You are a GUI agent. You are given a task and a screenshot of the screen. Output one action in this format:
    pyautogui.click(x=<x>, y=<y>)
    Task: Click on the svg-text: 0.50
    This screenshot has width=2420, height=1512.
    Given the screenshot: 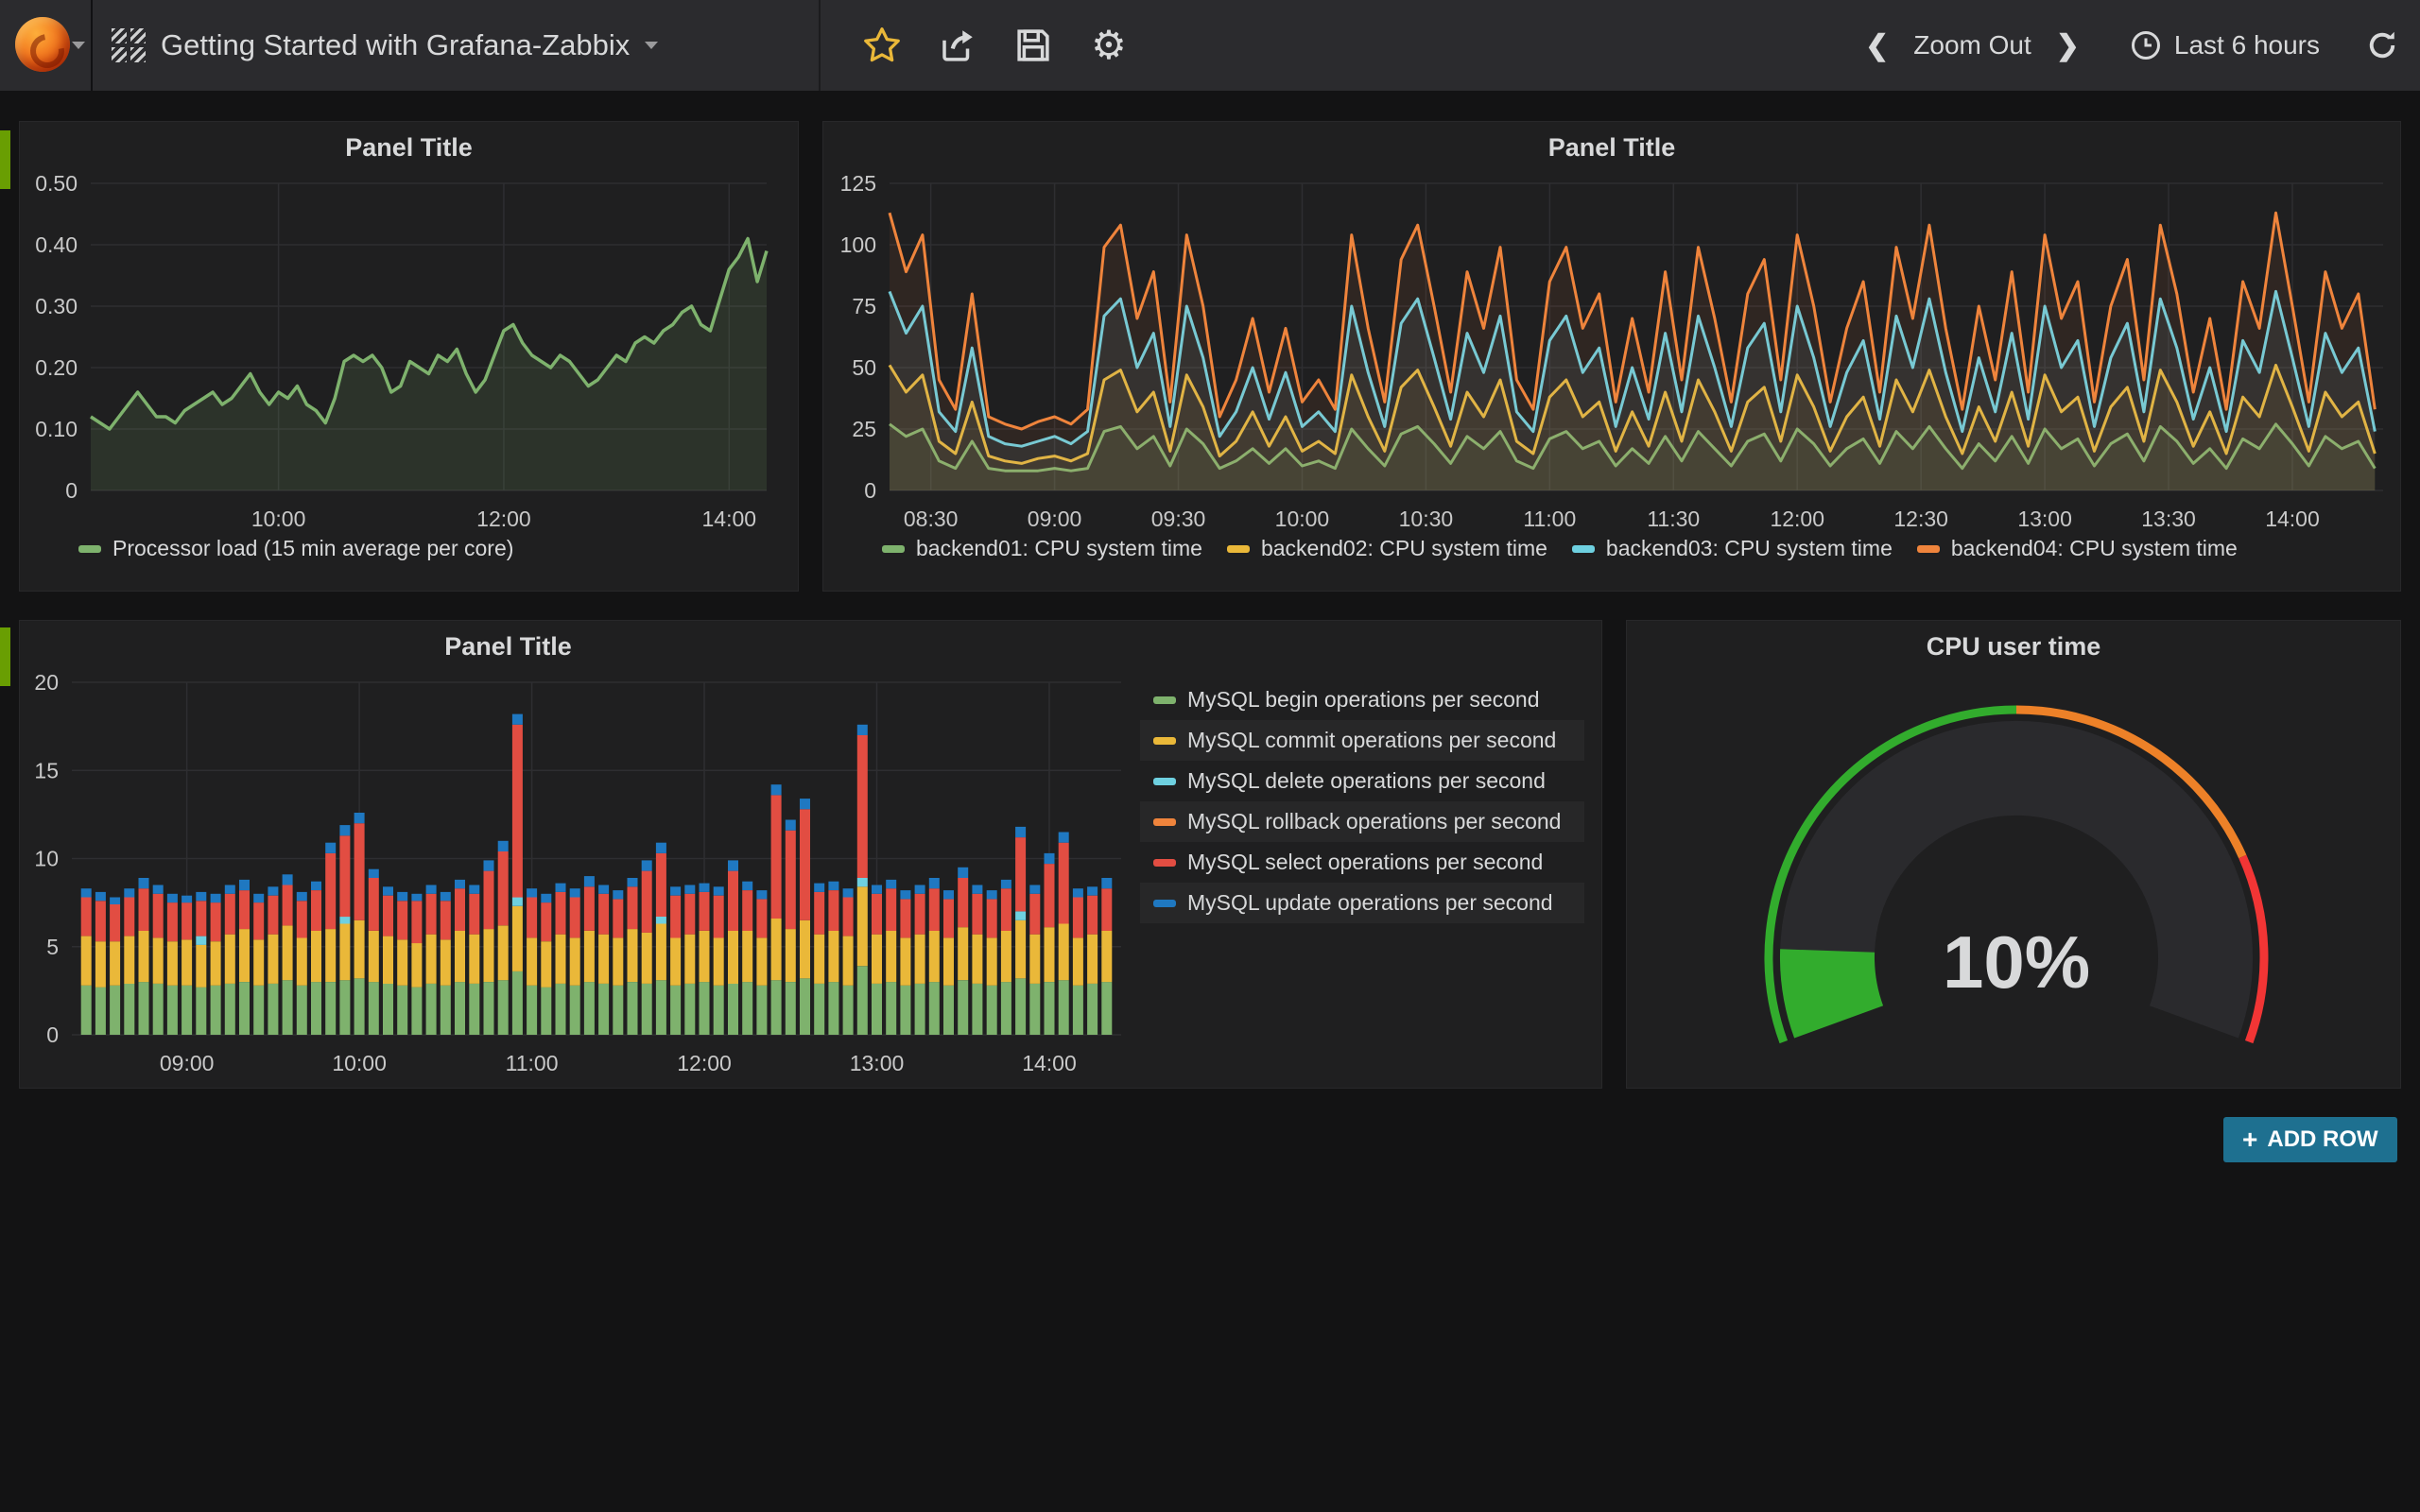 What is the action you would take?
    pyautogui.click(x=56, y=183)
    